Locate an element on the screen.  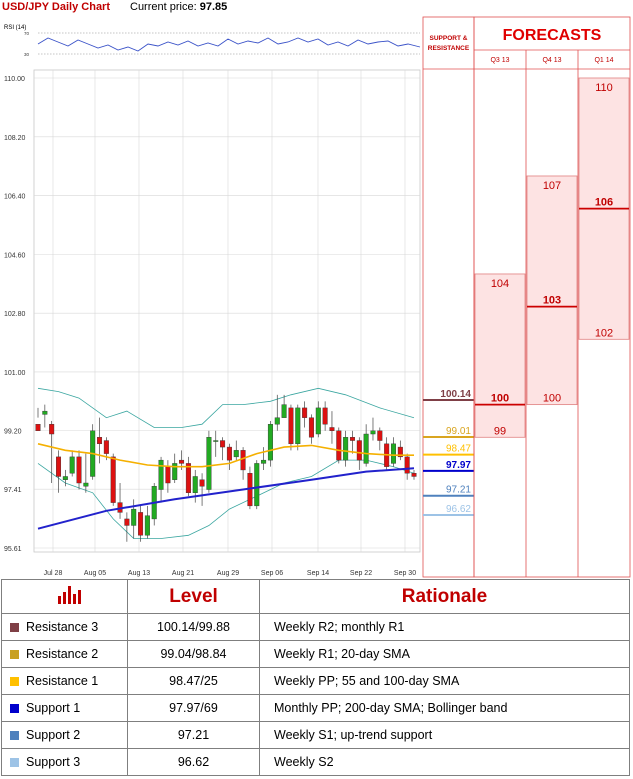
rsi-label: RSI (14) is located at coordinates (15, 28).